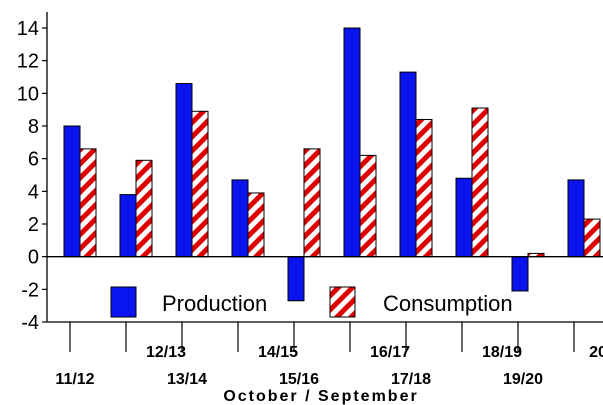  What do you see at coordinates (390, 352) in the screenshot?
I see `x-tick-label: 16/17` at bounding box center [390, 352].